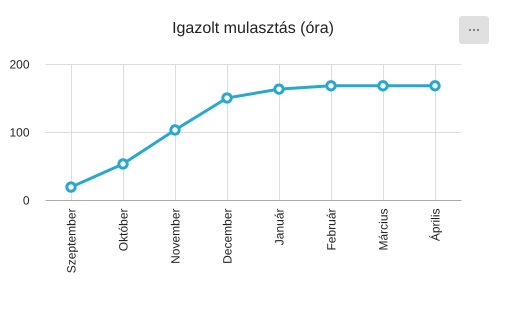  Describe the element at coordinates (19, 133) in the screenshot. I see `y-tick-label: 100` at that location.